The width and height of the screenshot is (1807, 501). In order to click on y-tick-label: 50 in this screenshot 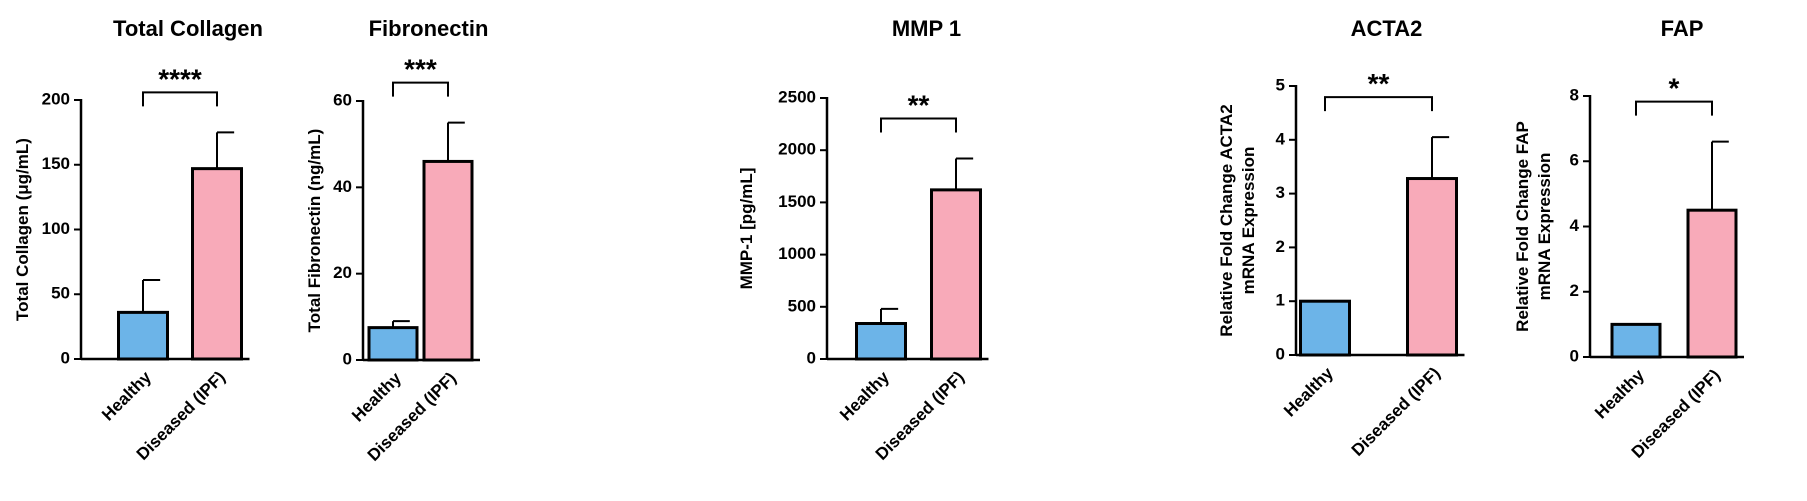, I will do `click(60, 293)`.